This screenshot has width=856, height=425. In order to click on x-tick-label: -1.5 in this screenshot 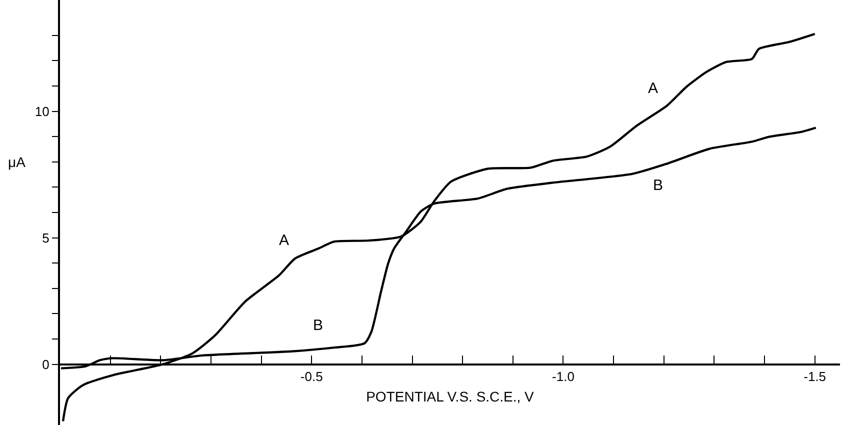, I will do `click(815, 376)`.